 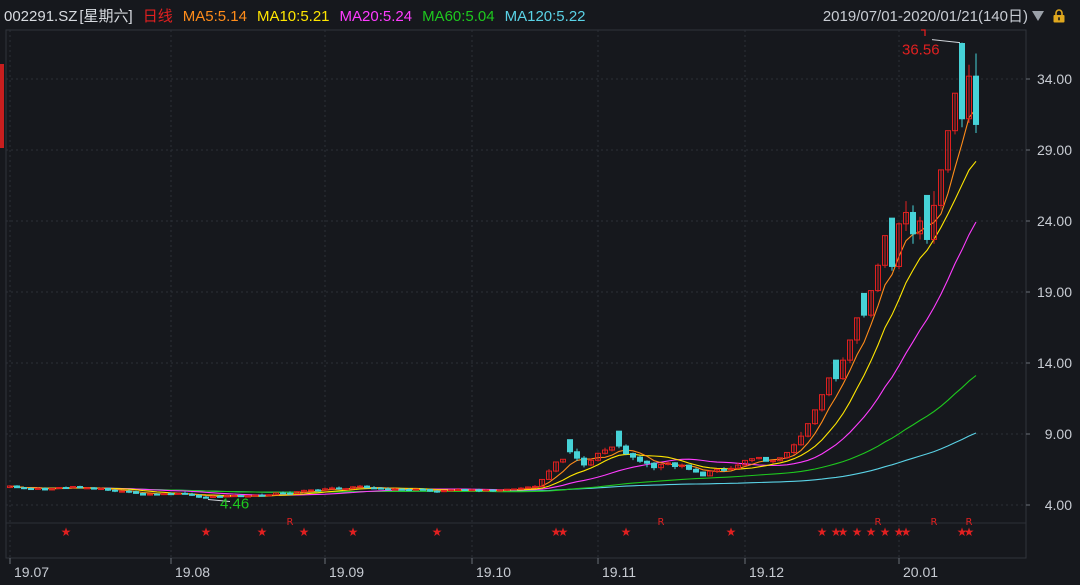 I want to click on ma10-label: MA10:5.21, so click(x=293, y=16).